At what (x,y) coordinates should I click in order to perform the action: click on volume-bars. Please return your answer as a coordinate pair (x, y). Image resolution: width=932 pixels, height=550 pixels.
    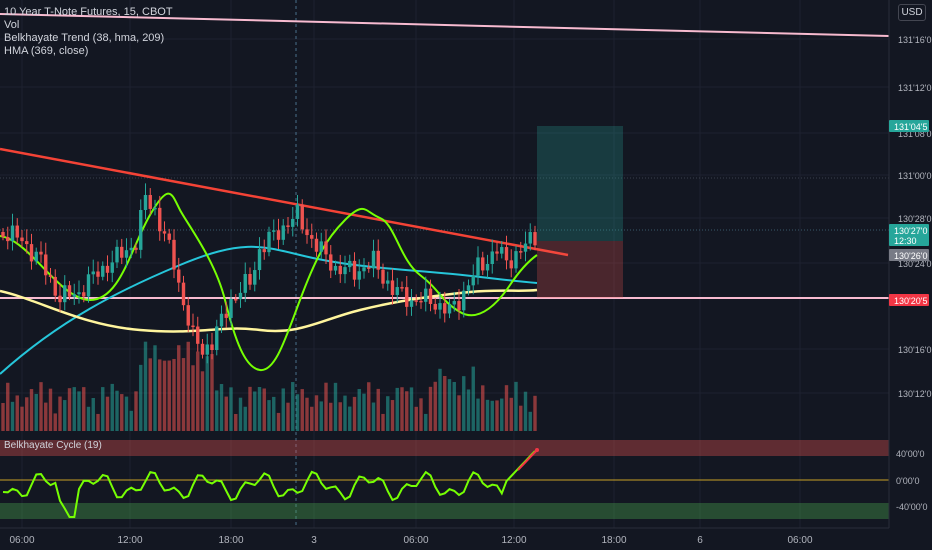
    Looking at the image, I should click on (269, 386).